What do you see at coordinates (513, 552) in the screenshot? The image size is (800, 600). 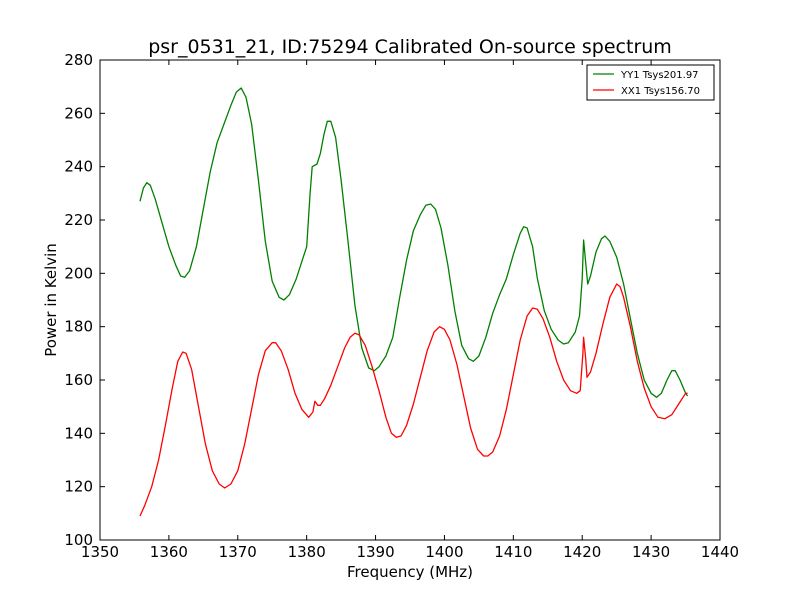 I see `x-tick-label: 1410` at bounding box center [513, 552].